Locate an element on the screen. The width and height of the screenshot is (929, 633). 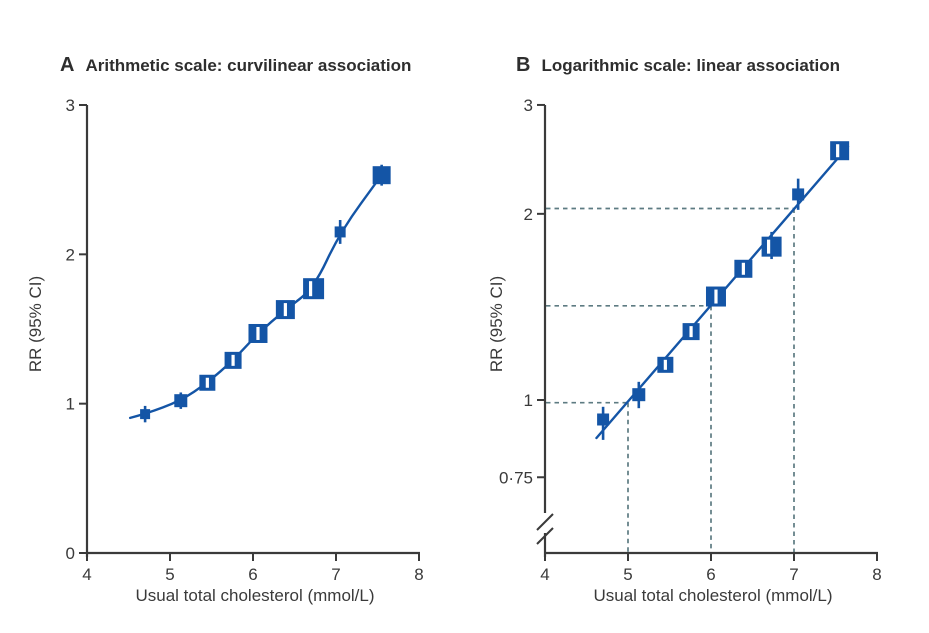
panel-a-y-axis-label: RR (95% CI) is located at coordinates (35, 324).